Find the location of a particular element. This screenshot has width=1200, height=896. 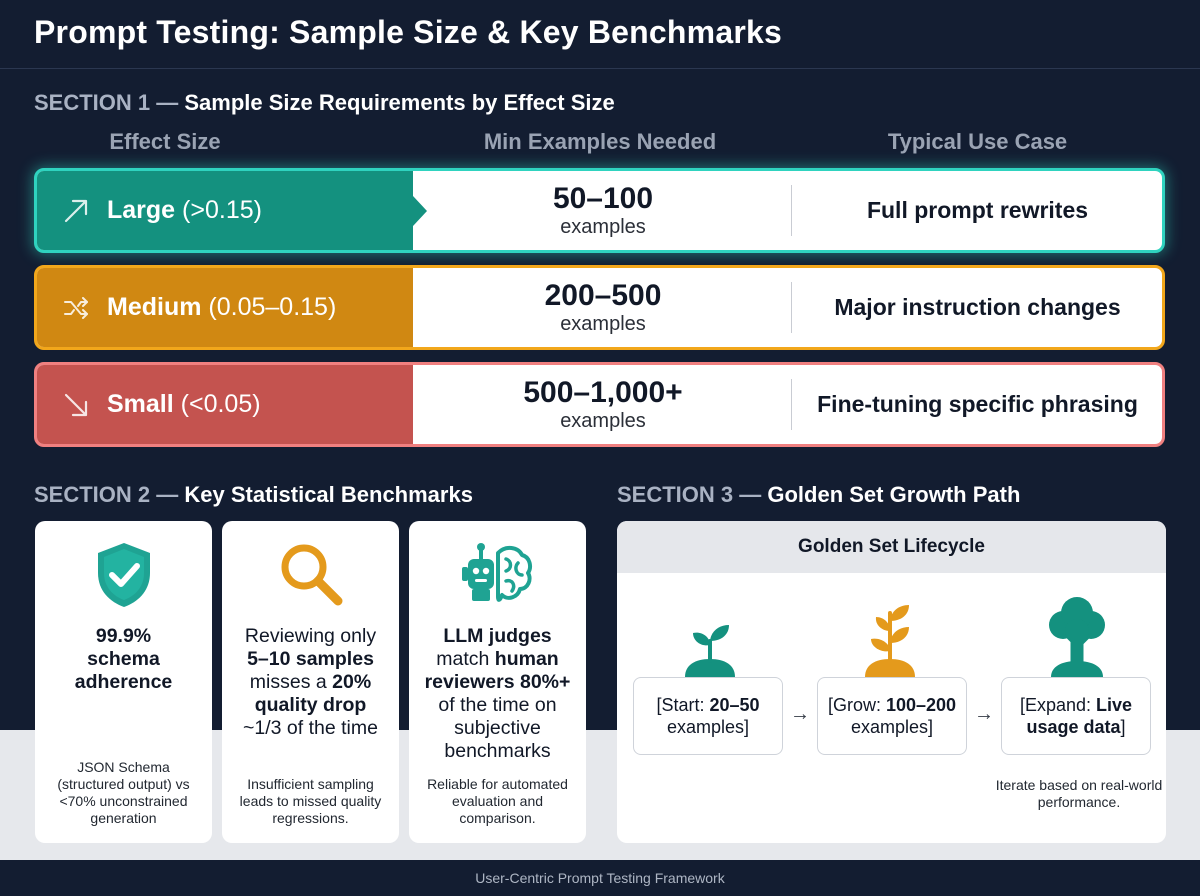

benchmark-text: match is located at coordinates (463, 659).